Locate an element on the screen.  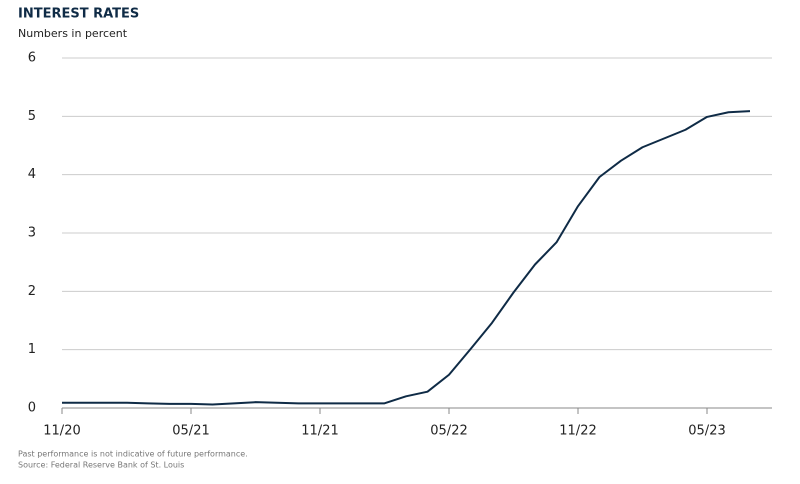
y-tick-label: 5 is located at coordinates (32, 116).